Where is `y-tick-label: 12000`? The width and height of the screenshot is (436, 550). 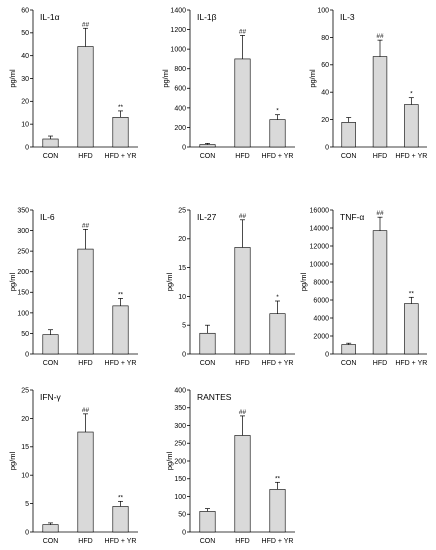 y-tick-label: 12000 is located at coordinates (320, 246).